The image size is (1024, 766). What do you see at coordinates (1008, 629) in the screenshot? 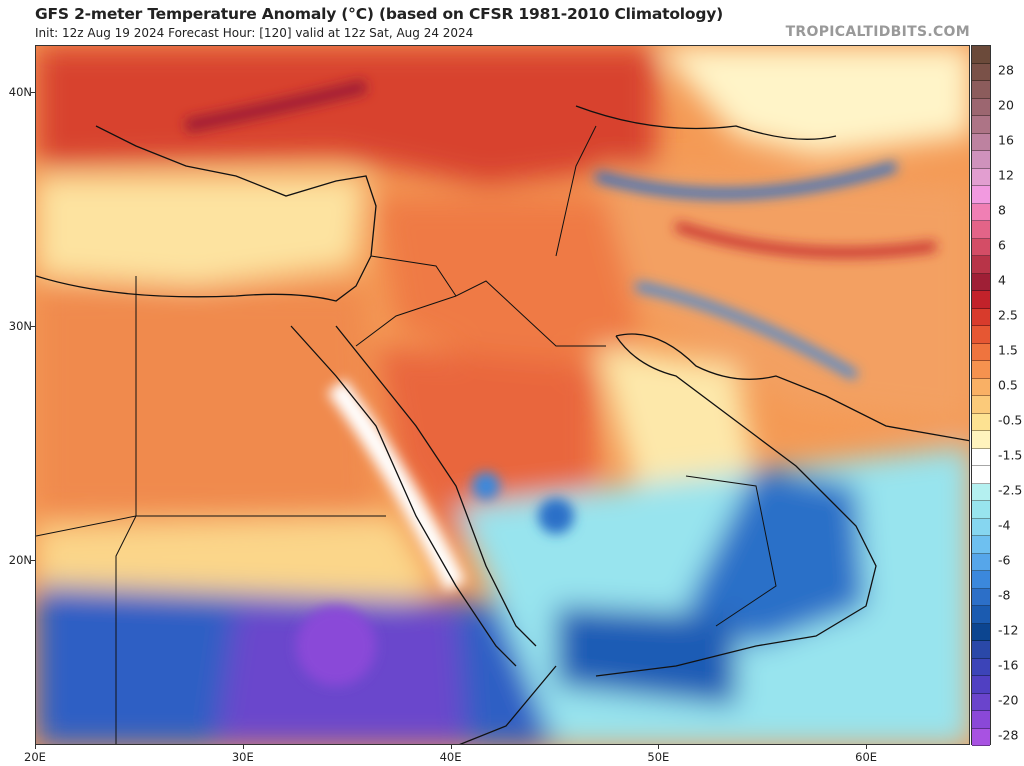
I see `colorbar-label: -12` at bounding box center [1008, 629].